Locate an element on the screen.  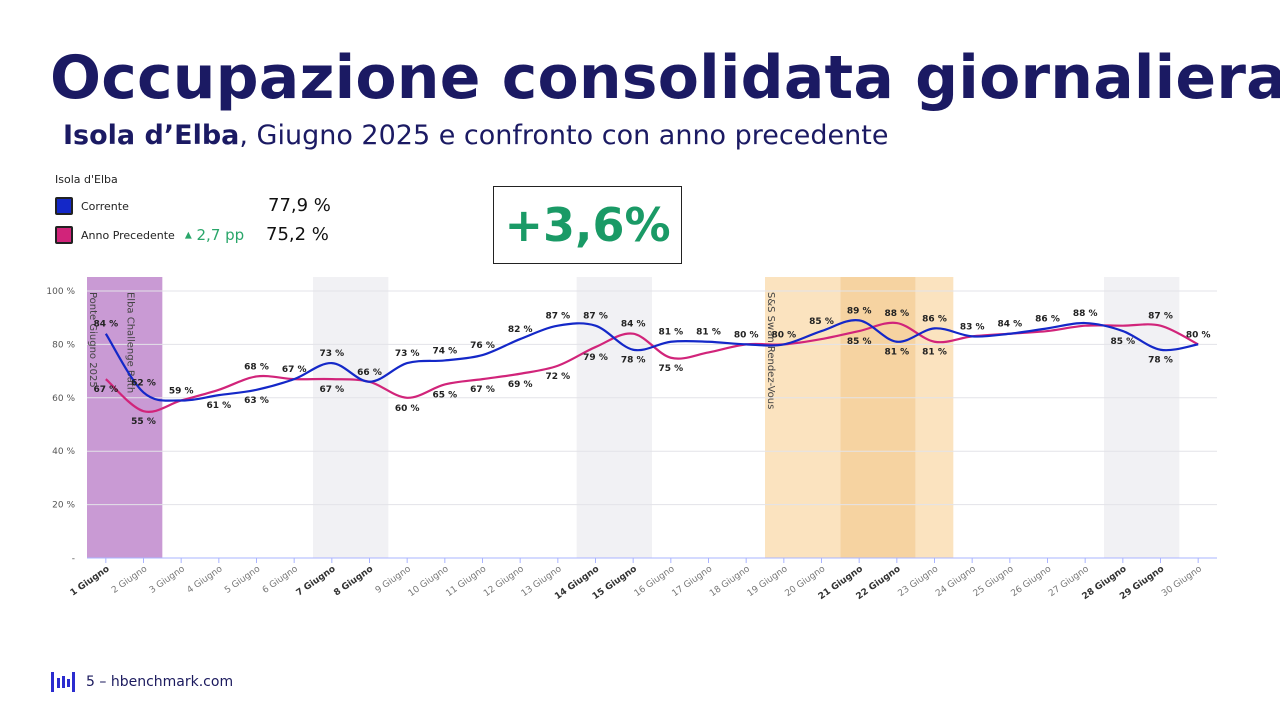
y-tick-label-40: 40 % is located at coordinates (63, 452).